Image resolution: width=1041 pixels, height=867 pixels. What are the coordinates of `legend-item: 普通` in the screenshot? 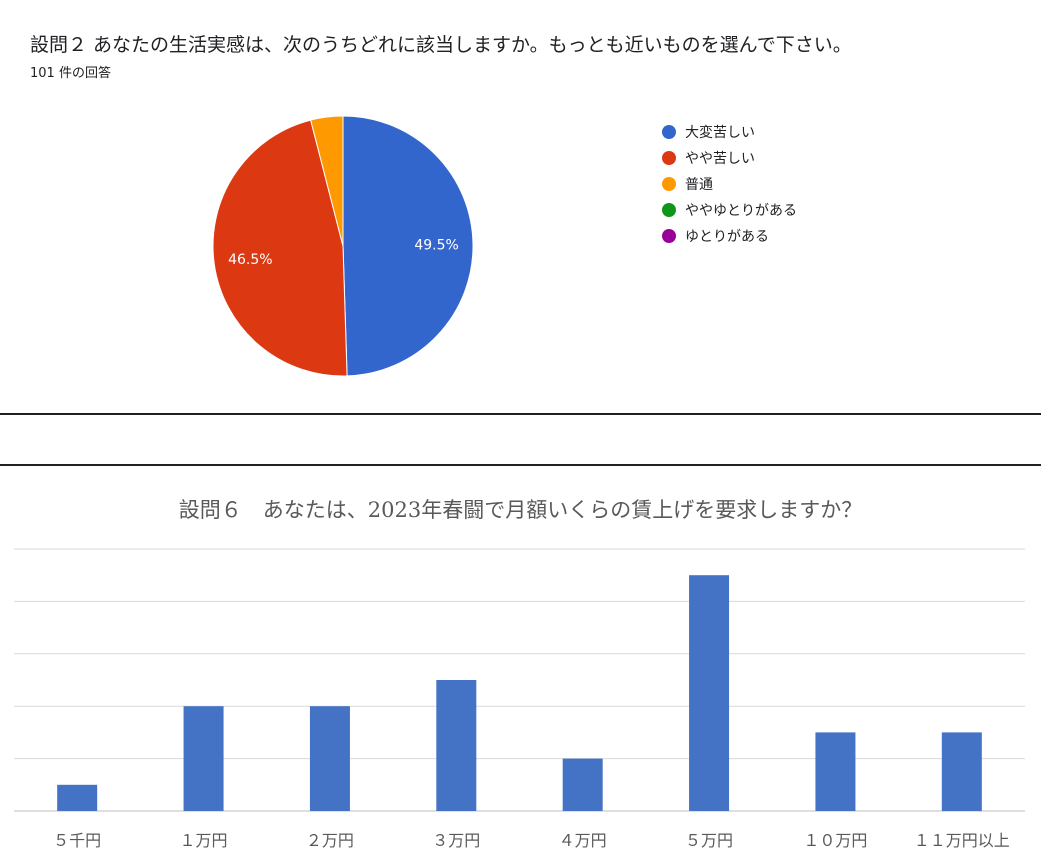 It's located at (729, 184).